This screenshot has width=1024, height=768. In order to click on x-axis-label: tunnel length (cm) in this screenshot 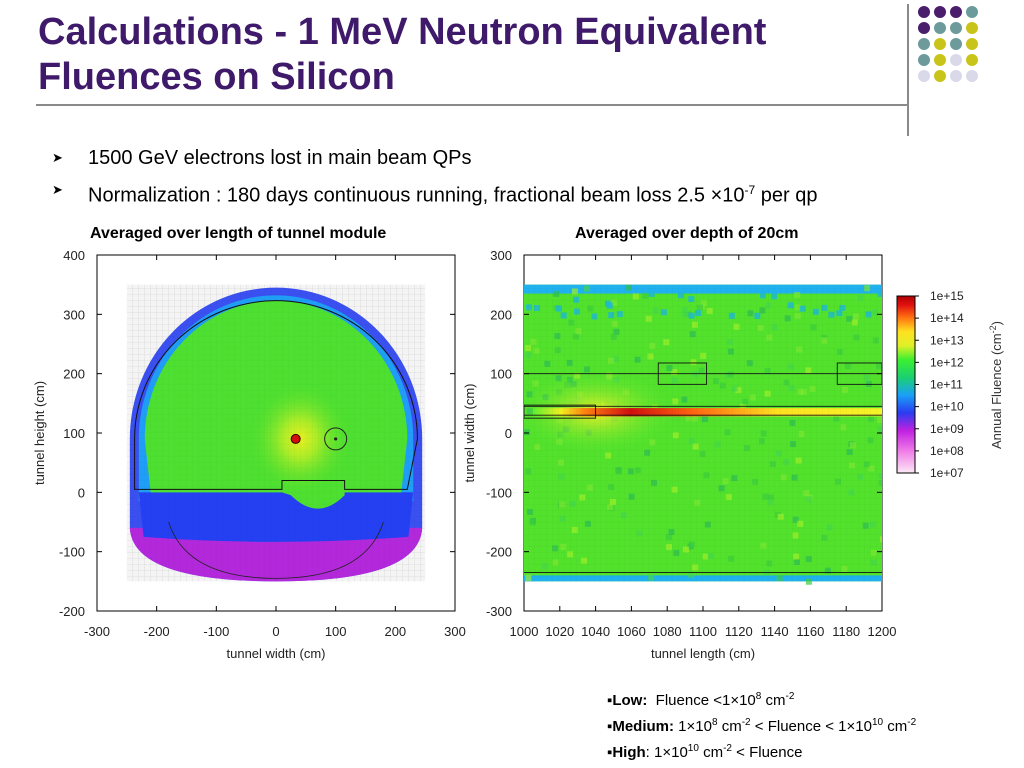, I will do `click(703, 653)`.